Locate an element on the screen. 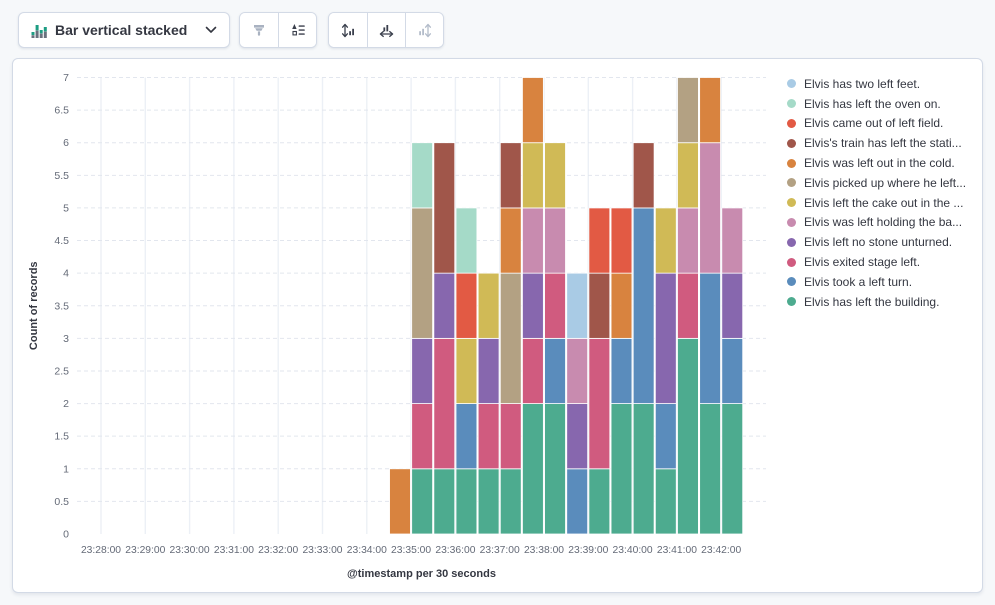  right-axis-button is located at coordinates (424, 30).